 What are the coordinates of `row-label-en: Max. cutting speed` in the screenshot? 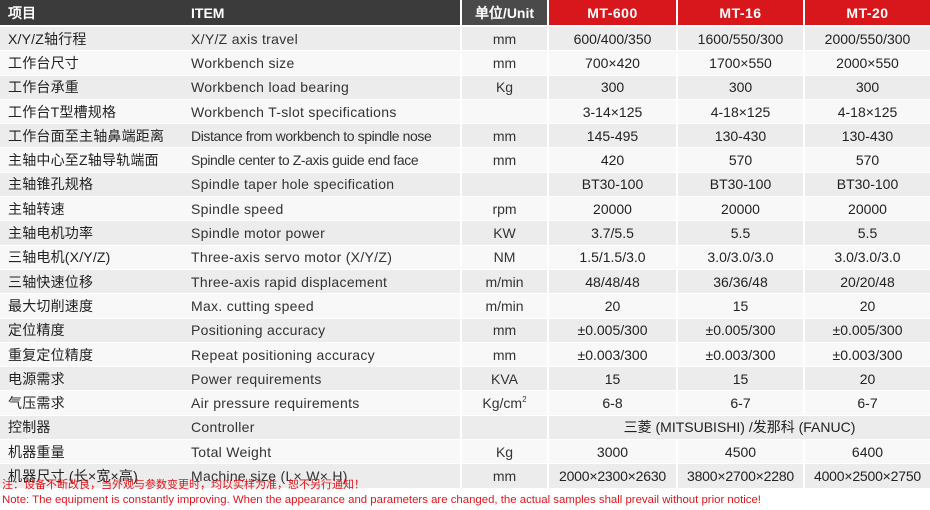 It's located at (322, 306).